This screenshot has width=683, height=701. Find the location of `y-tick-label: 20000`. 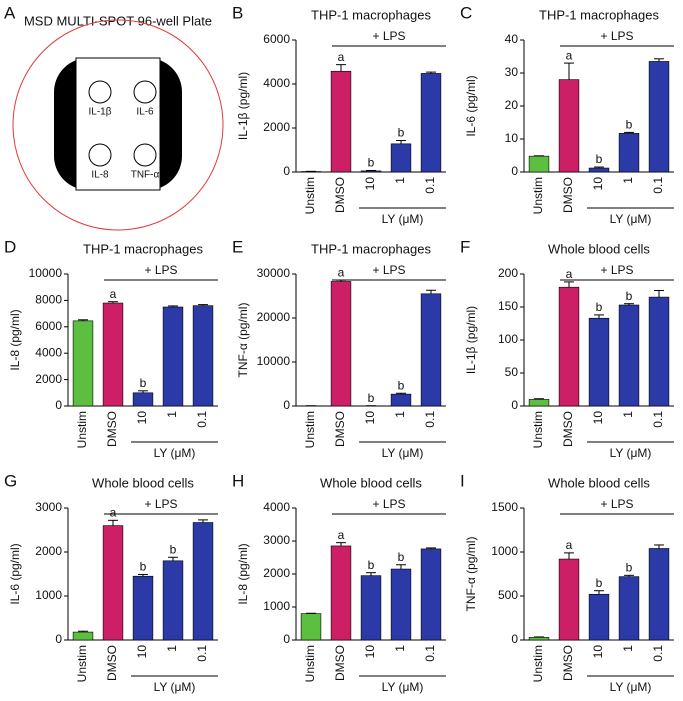

y-tick-label: 20000 is located at coordinates (274, 317).